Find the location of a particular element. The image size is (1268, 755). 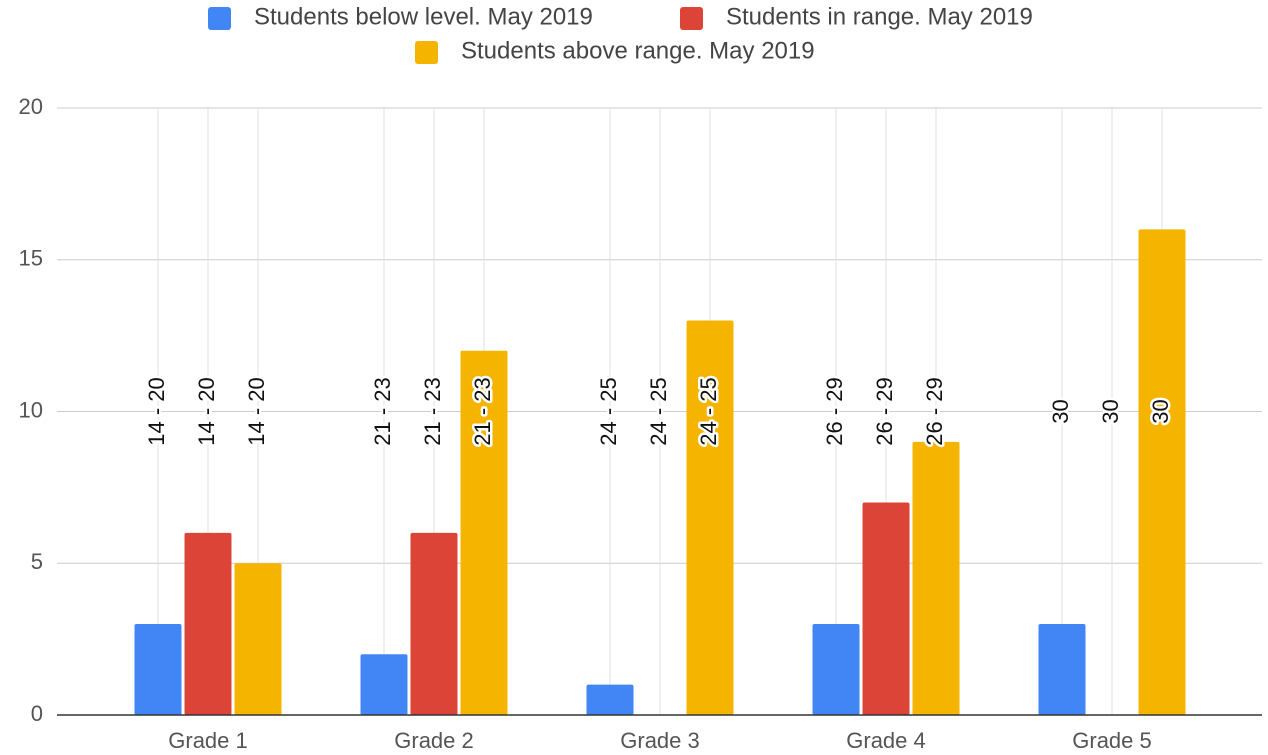

y-tick-label: 0 is located at coordinates (37, 713).